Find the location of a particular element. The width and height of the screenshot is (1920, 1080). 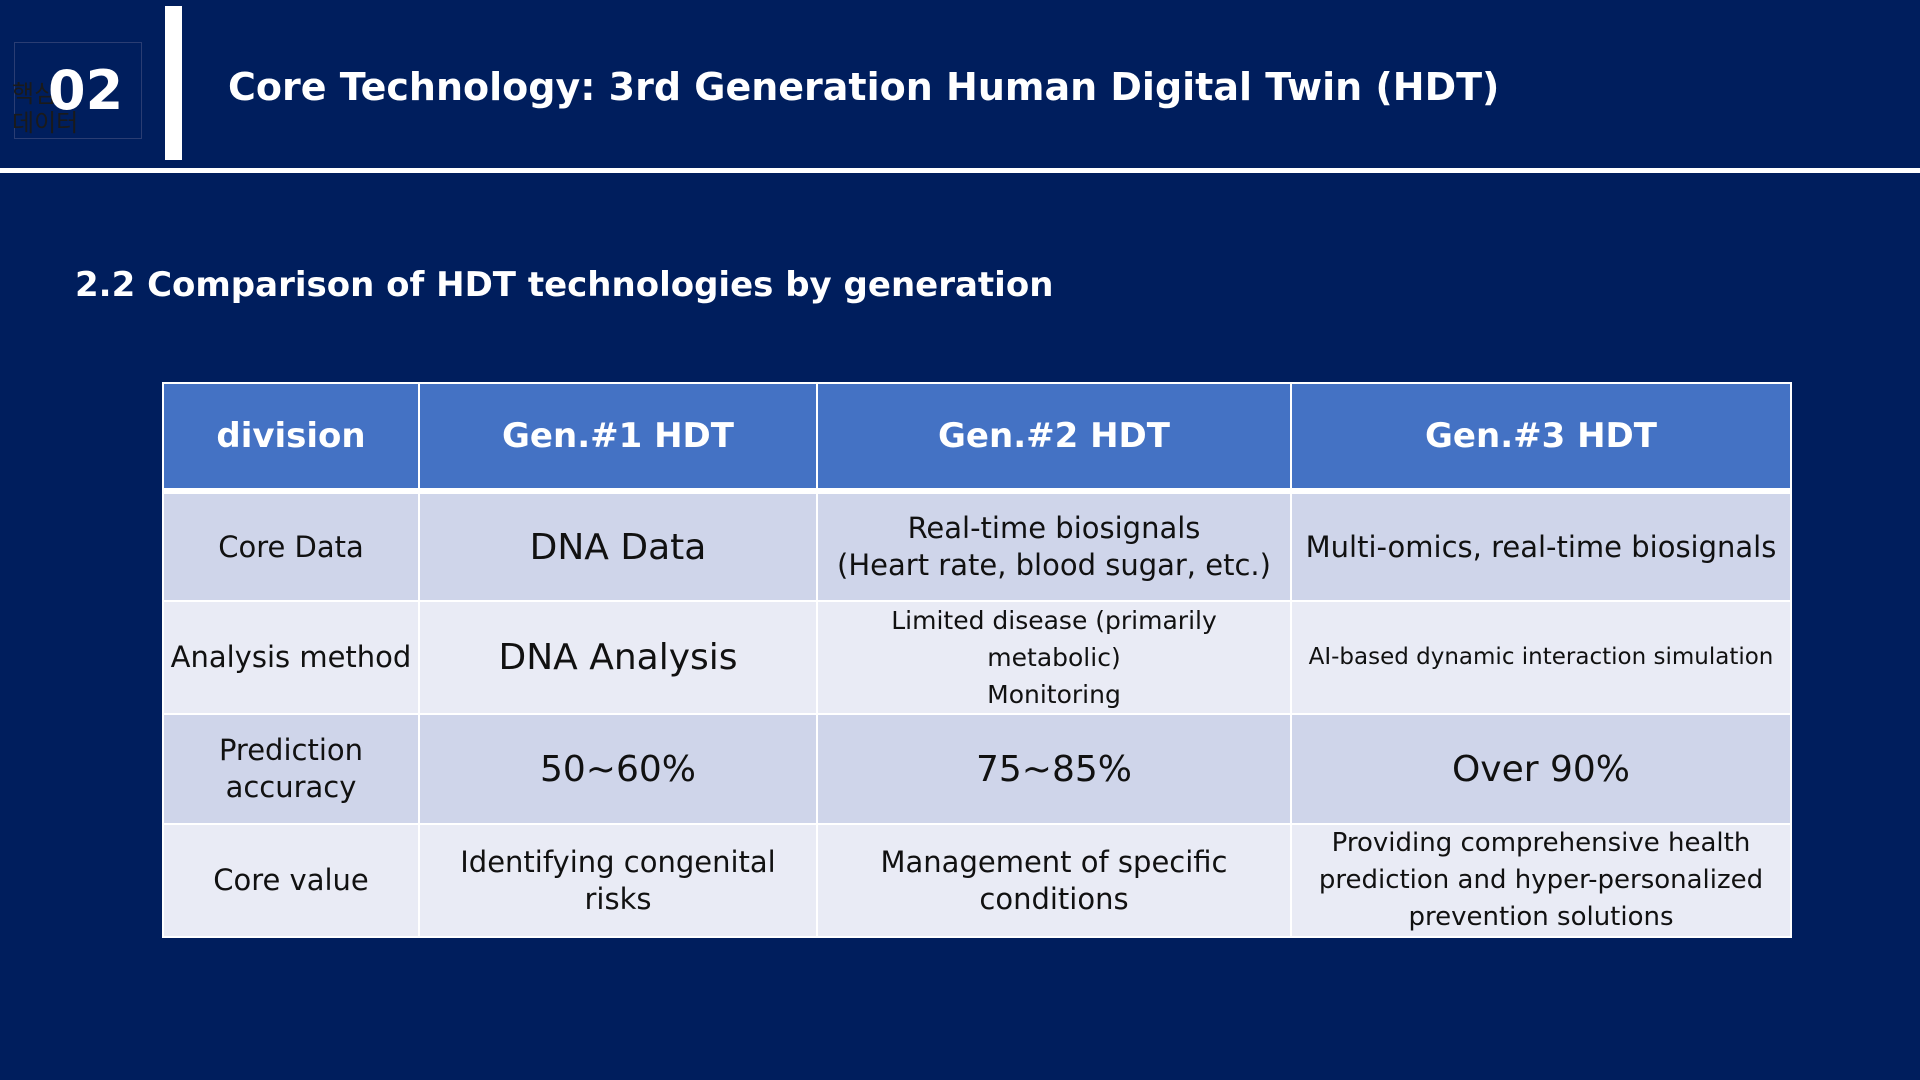

section-number: 02 is located at coordinates (86, 90).